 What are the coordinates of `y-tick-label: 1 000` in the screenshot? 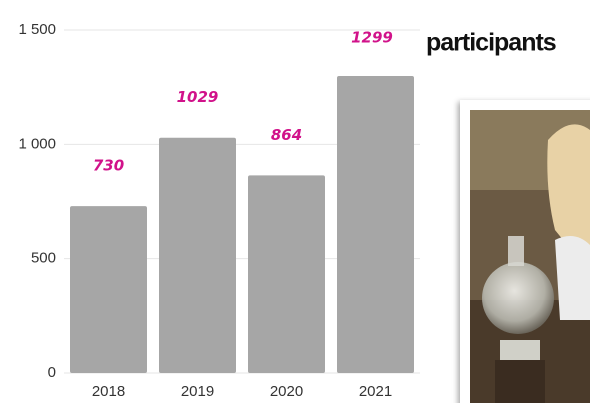 It's located at (37, 143).